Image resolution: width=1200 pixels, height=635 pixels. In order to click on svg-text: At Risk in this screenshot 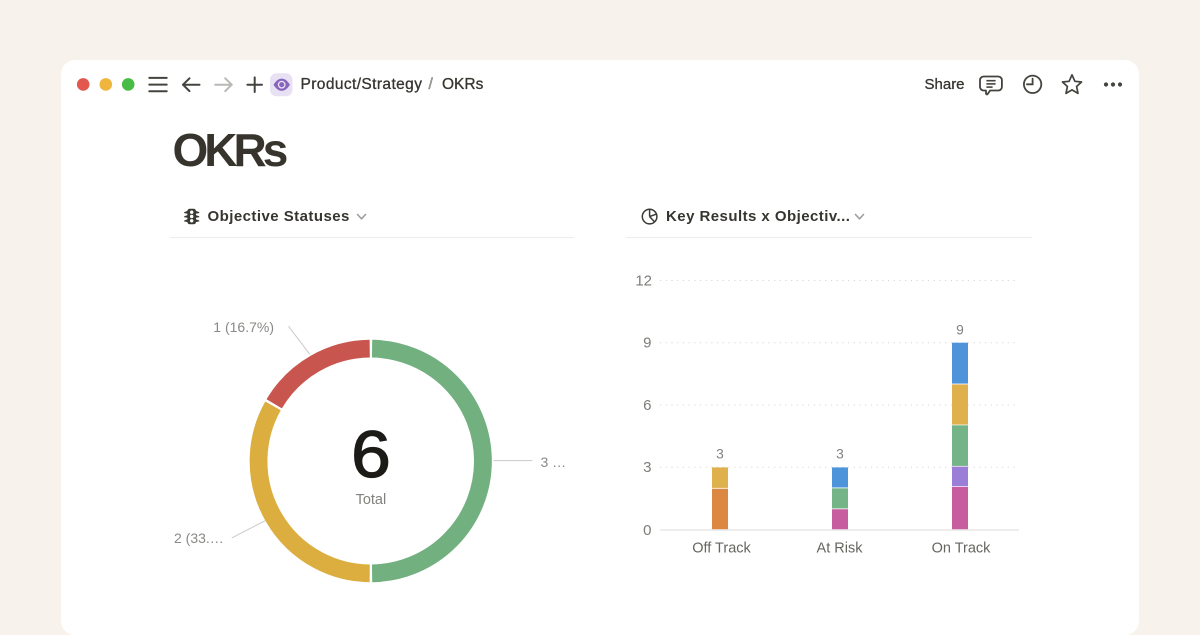, I will do `click(840, 549)`.